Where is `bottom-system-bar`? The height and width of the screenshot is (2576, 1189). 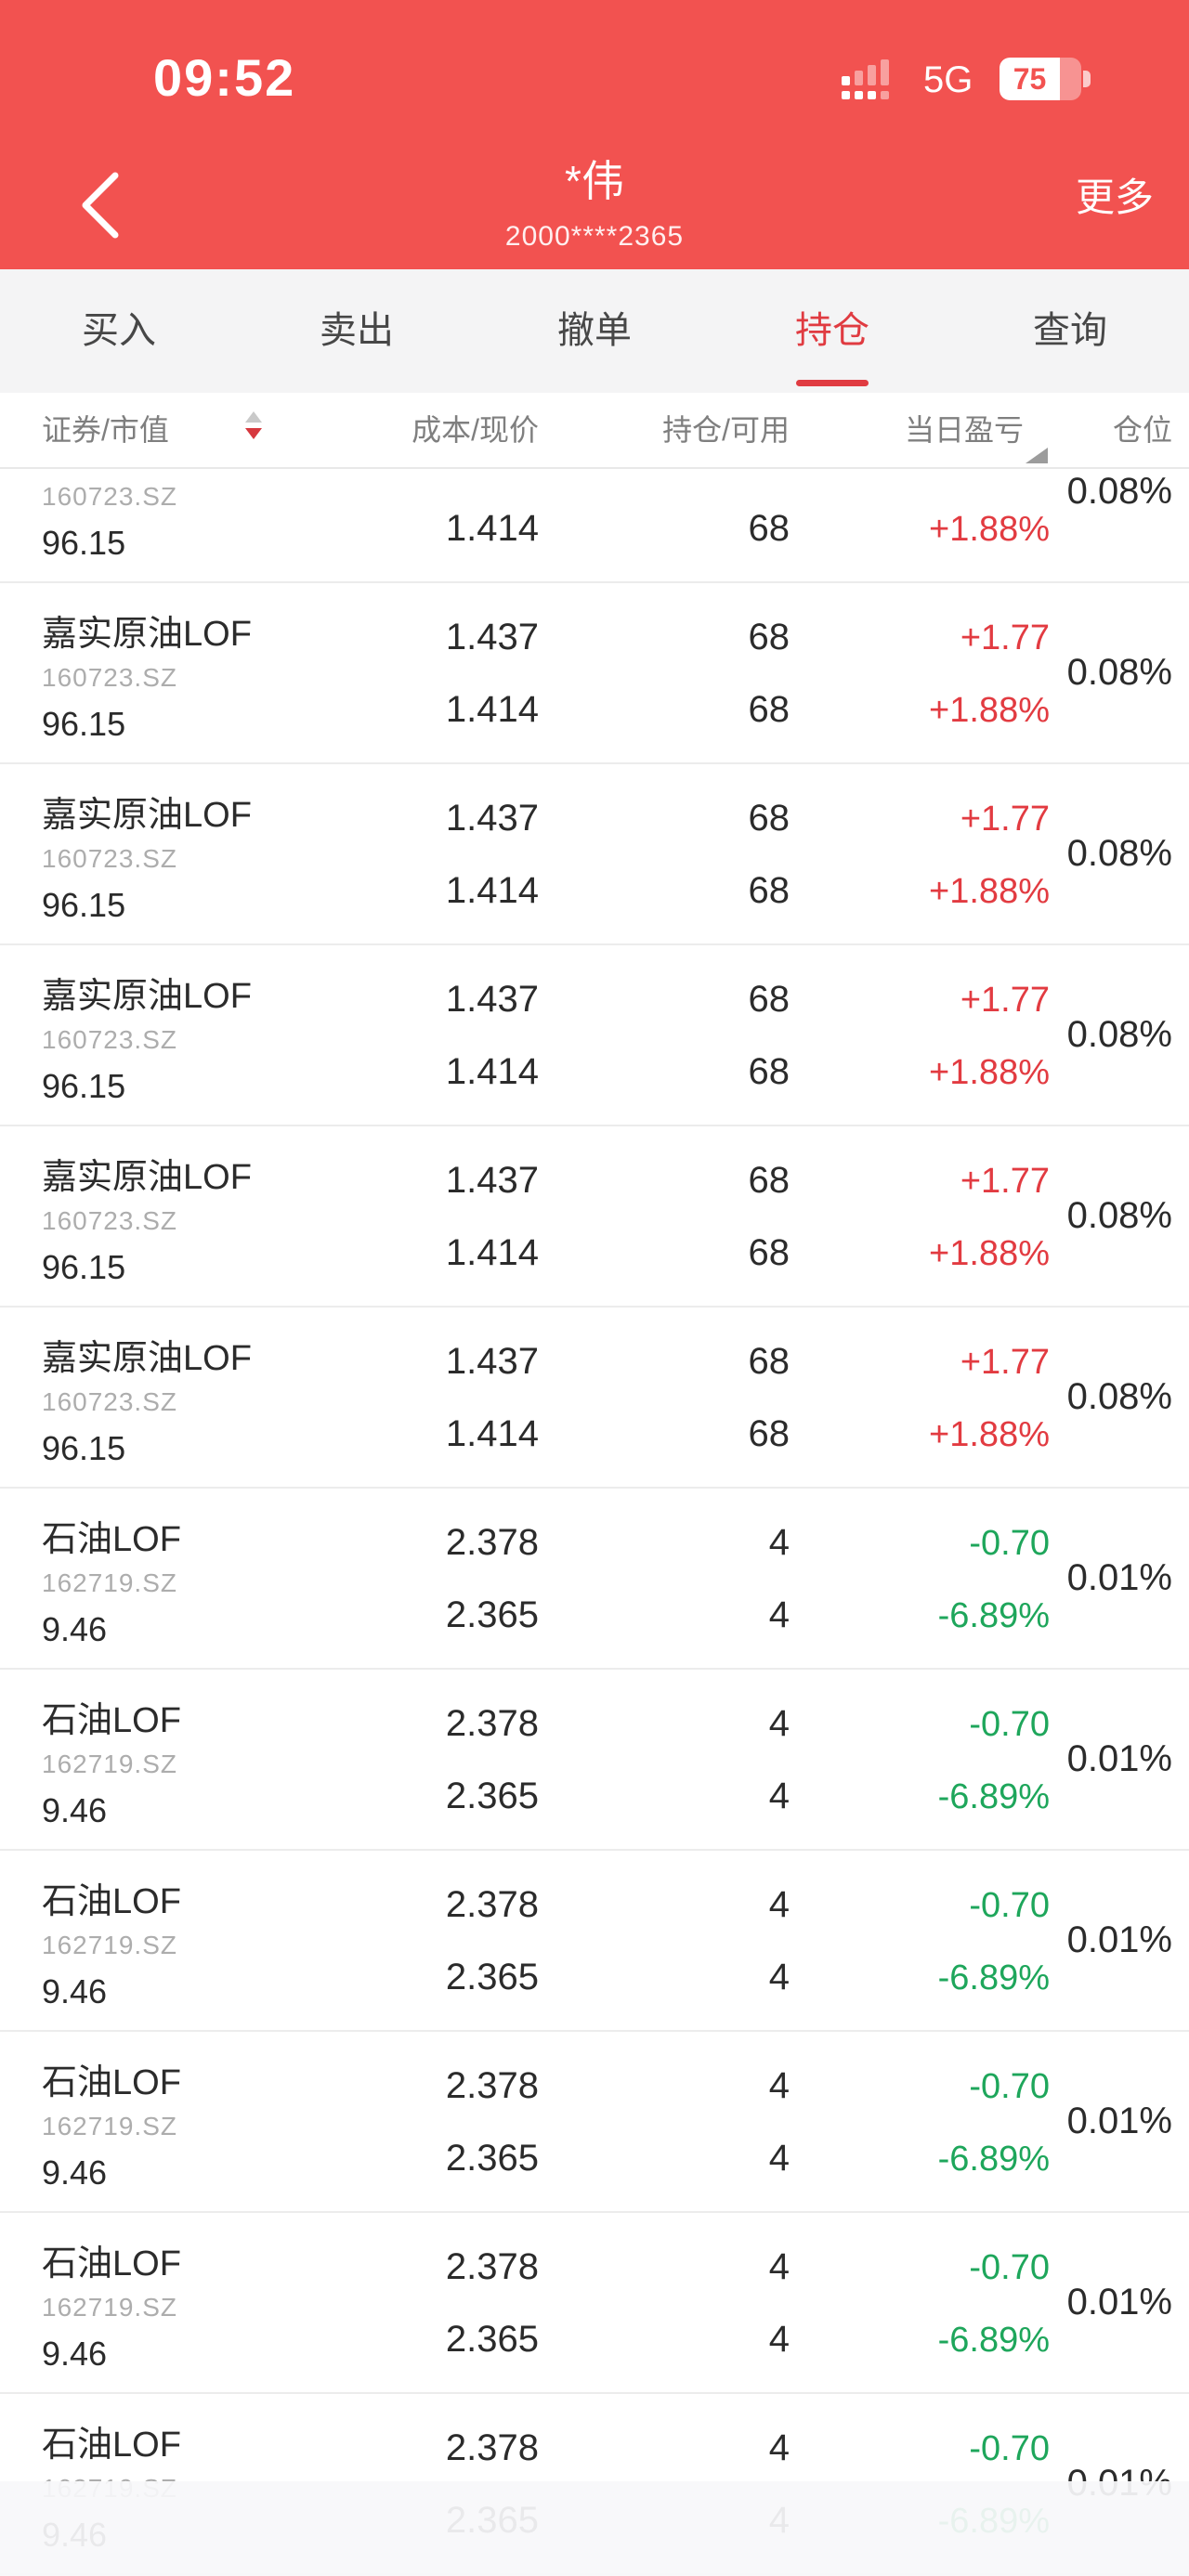 bottom-system-bar is located at coordinates (594, 2528).